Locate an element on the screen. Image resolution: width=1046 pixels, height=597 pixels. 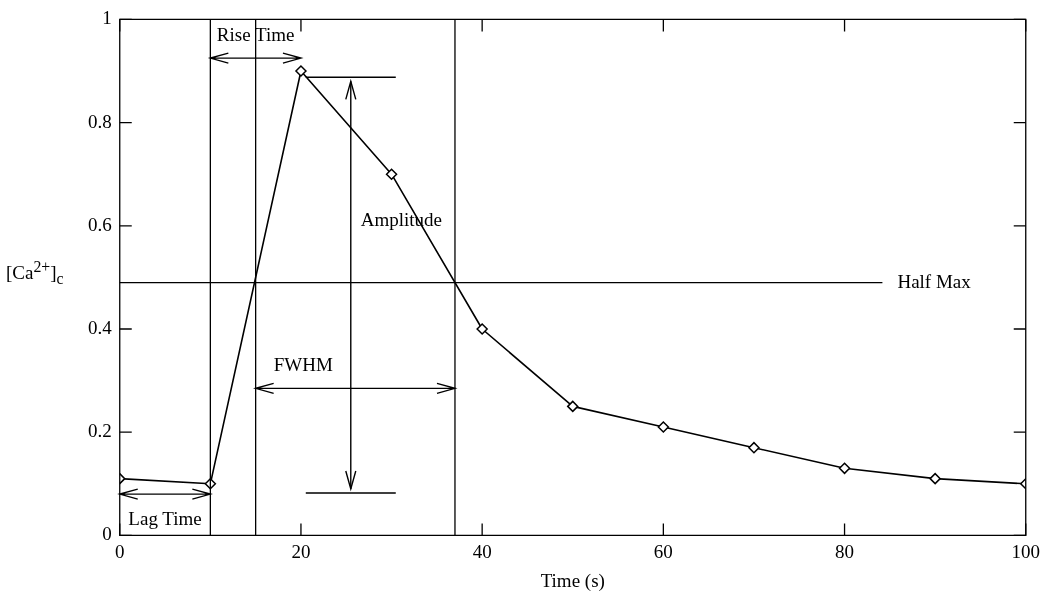
x-tick-label: 60 is located at coordinates (663, 551).